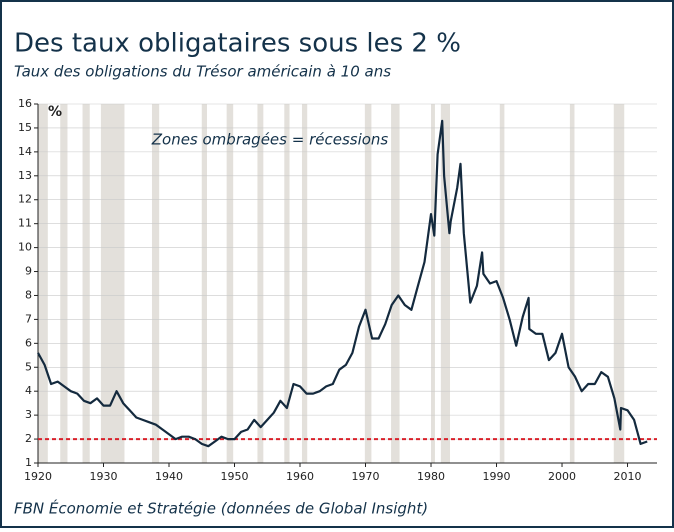 The image size is (674, 532). I want to click on y-tick-label: 6, so click(28, 342).